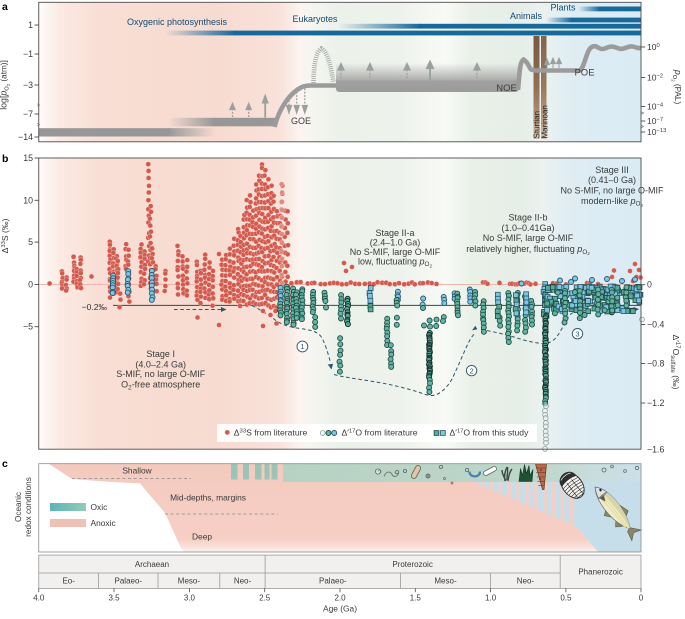  I want to click on svg-text: S-MIF, no large O-MIF, so click(161, 374).